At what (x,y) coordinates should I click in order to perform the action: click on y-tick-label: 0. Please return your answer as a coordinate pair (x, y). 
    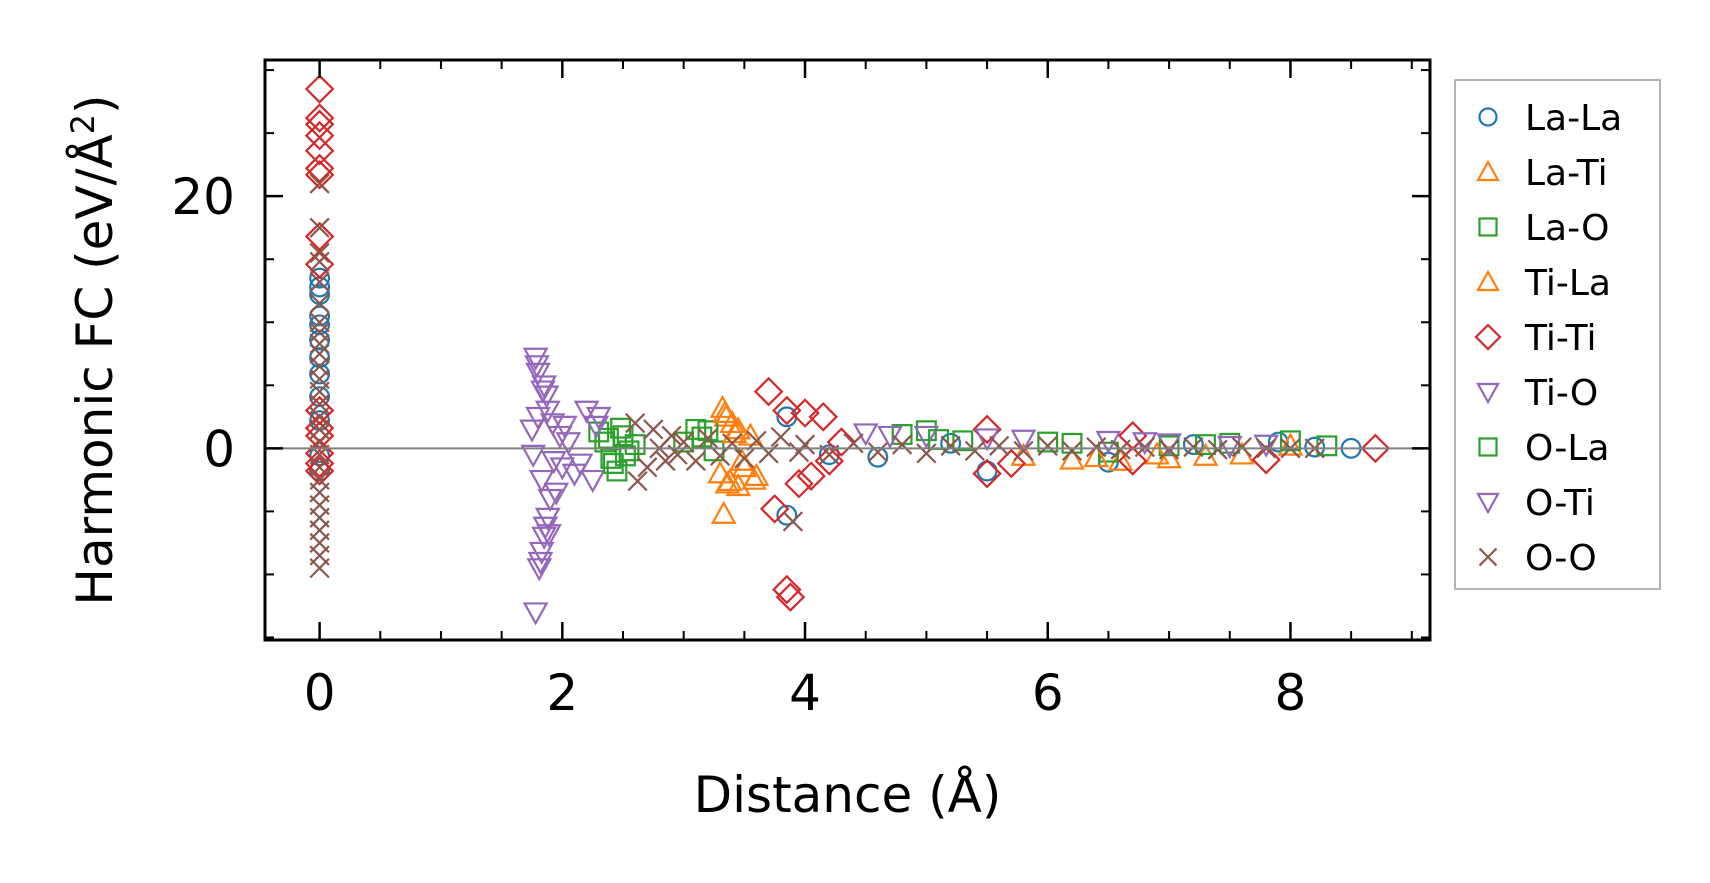
    Looking at the image, I should click on (219, 449).